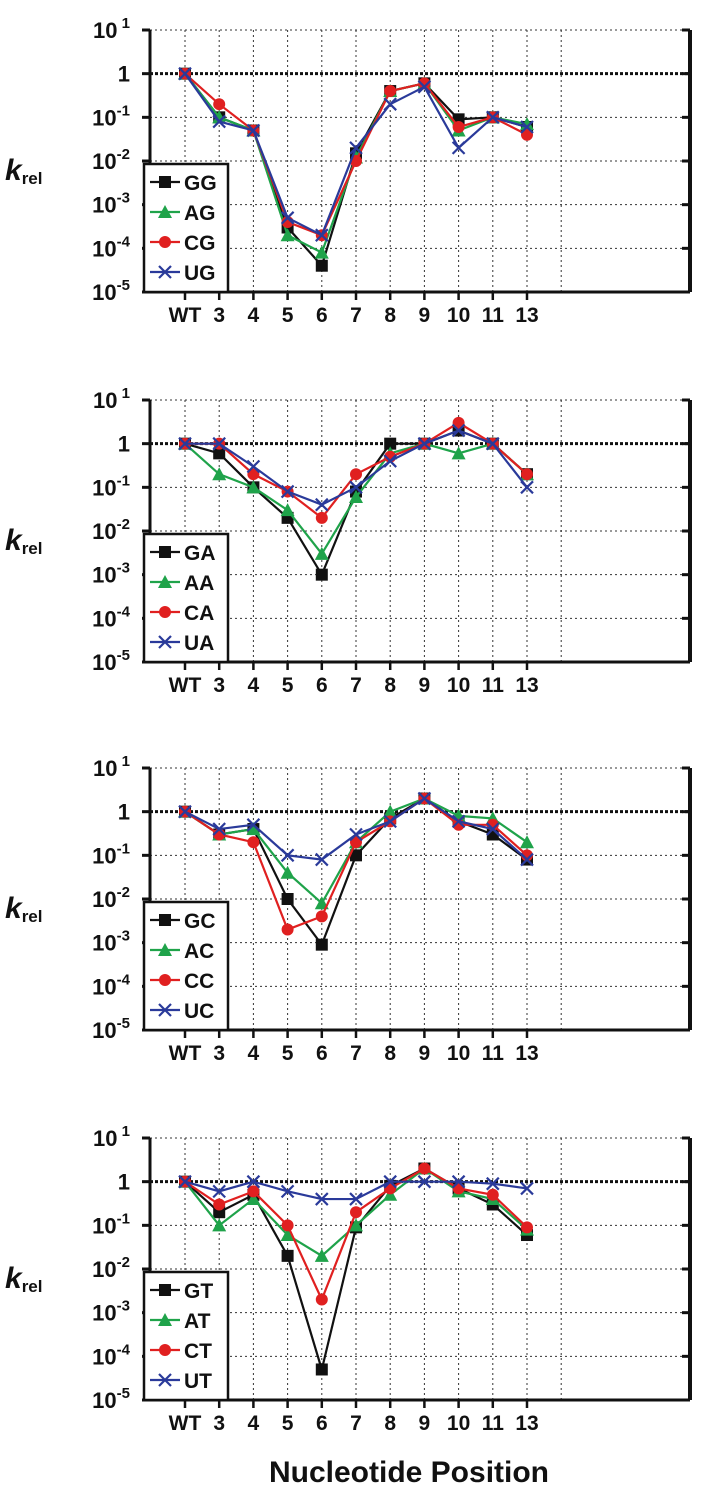  What do you see at coordinates (356, 315) in the screenshot?
I see `x-tick-label: 7` at bounding box center [356, 315].